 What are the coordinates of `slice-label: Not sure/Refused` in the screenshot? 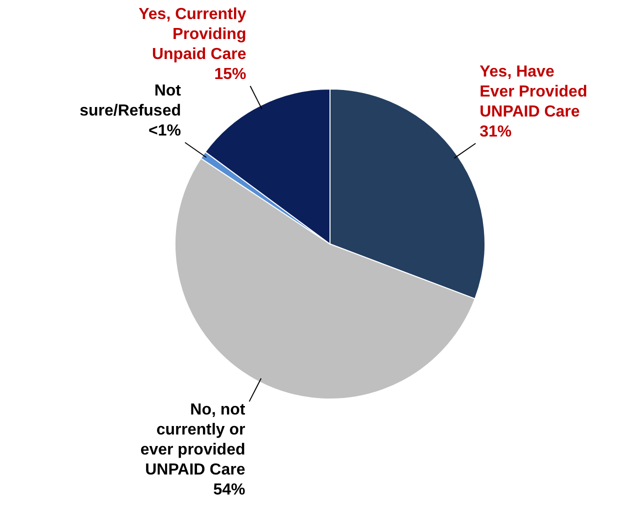 It's located at (131, 101).